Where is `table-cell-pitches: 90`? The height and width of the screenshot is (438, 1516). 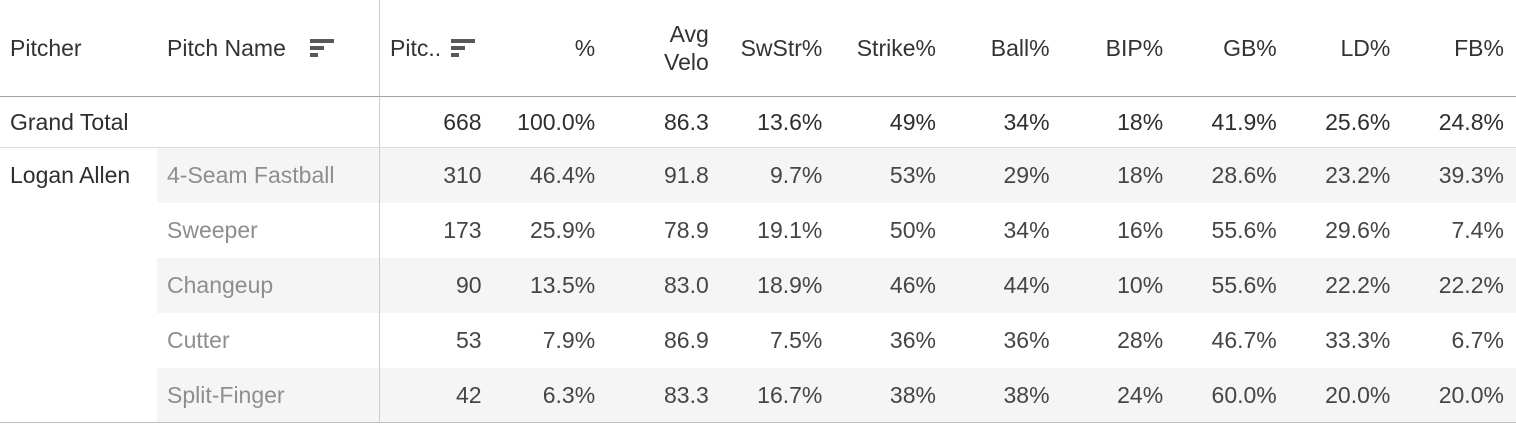
table-cell-pitches: 90 is located at coordinates (437, 285).